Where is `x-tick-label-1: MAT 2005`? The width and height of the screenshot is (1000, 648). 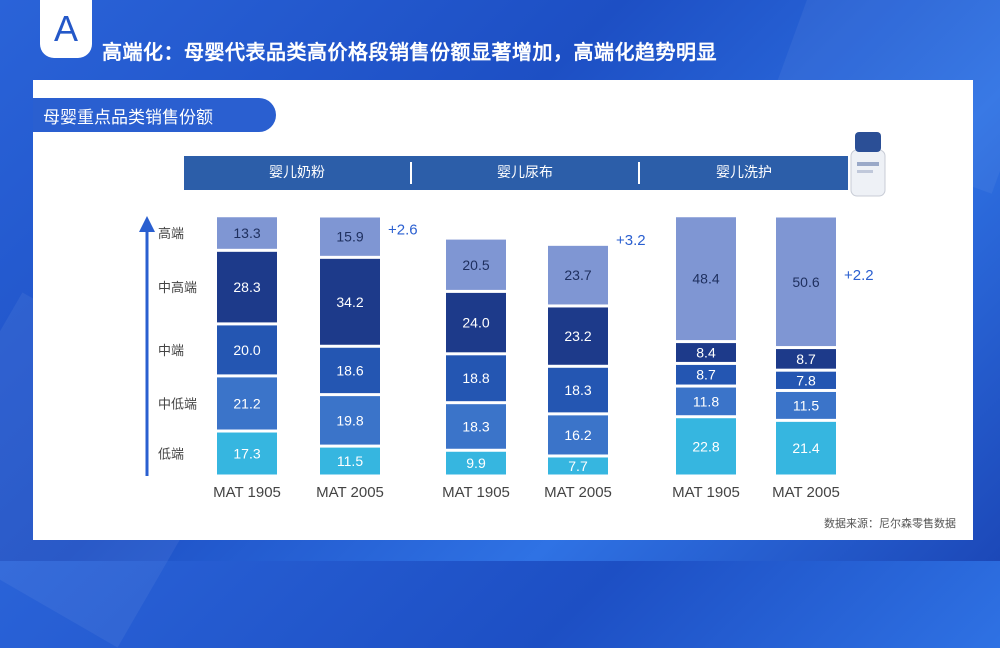 x-tick-label-1: MAT 2005 is located at coordinates (350, 492).